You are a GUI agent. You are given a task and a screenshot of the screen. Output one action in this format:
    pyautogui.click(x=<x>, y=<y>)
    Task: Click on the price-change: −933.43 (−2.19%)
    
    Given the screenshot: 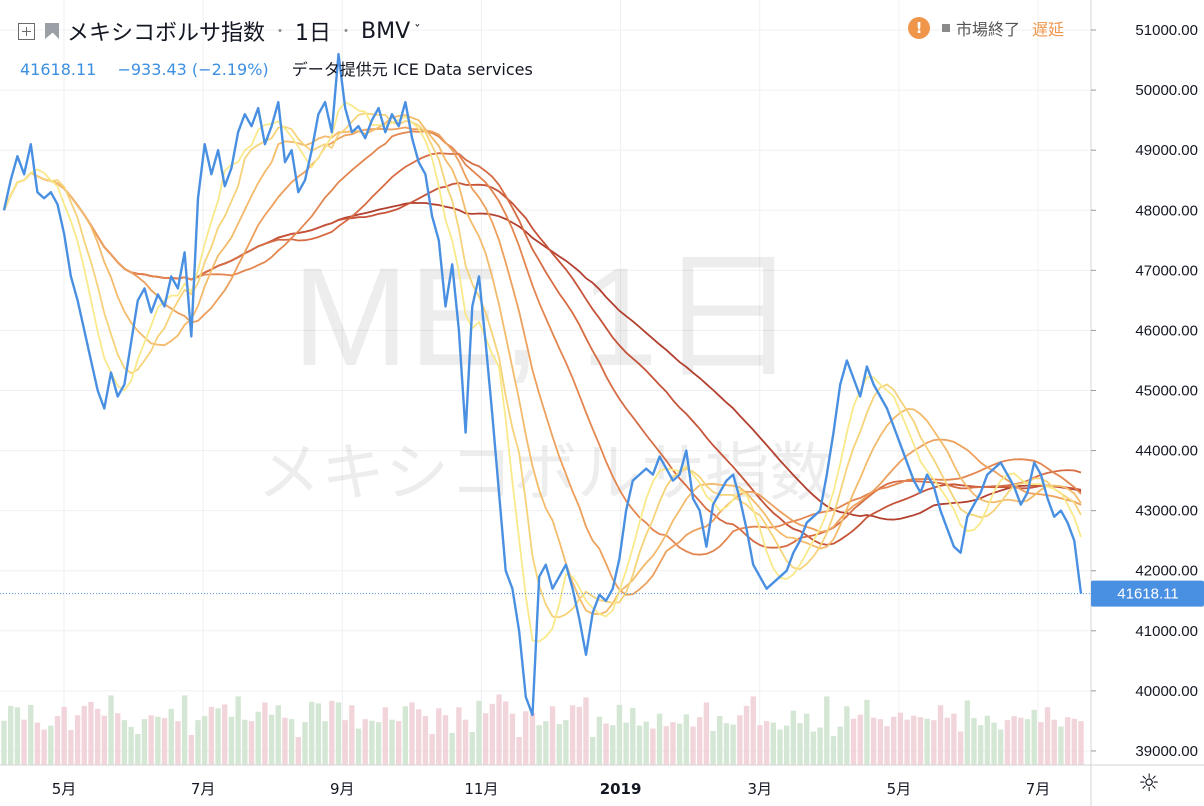 What is the action you would take?
    pyautogui.click(x=193, y=69)
    